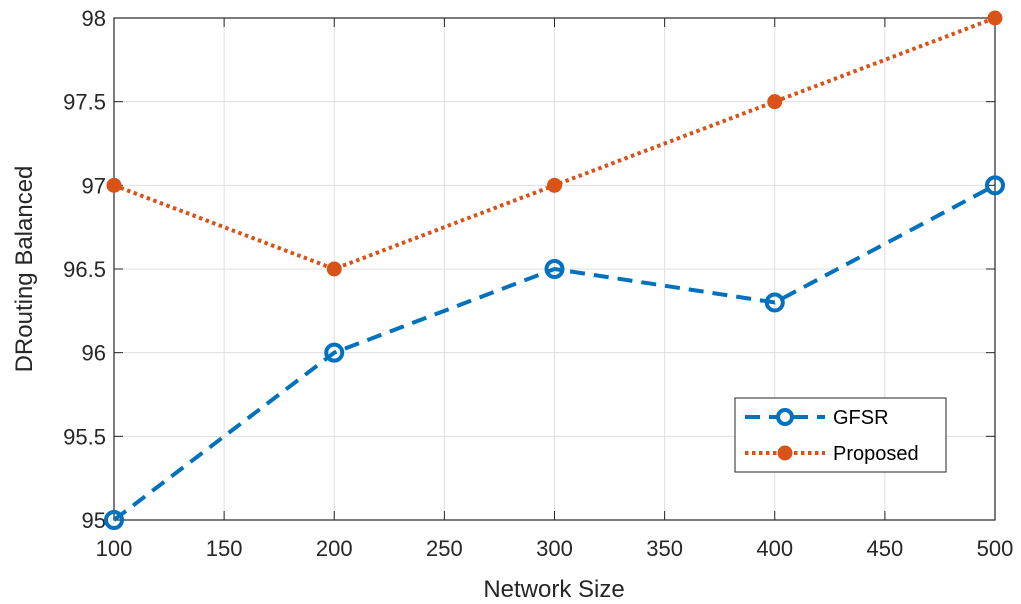 The width and height of the screenshot is (1021, 604). Describe the element at coordinates (94, 185) in the screenshot. I see `y-tick-label: 97` at that location.